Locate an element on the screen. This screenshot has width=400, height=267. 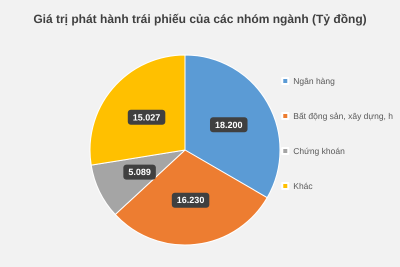
data-label: 5.089 is located at coordinates (139, 172).